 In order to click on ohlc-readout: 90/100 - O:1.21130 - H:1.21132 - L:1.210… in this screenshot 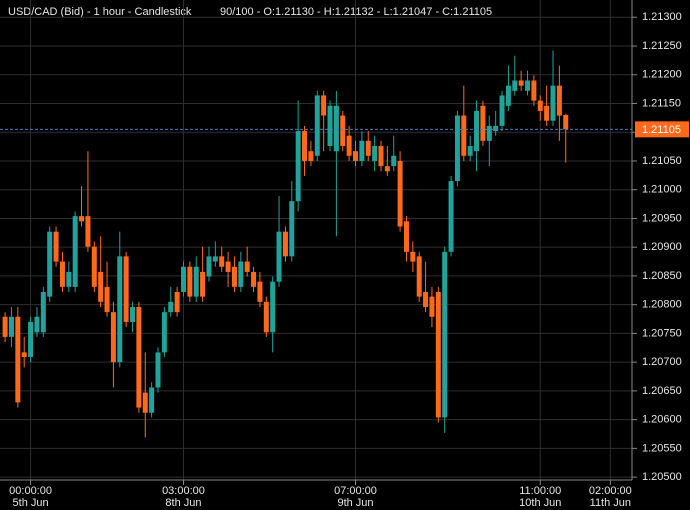, I will do `click(356, 12)`.